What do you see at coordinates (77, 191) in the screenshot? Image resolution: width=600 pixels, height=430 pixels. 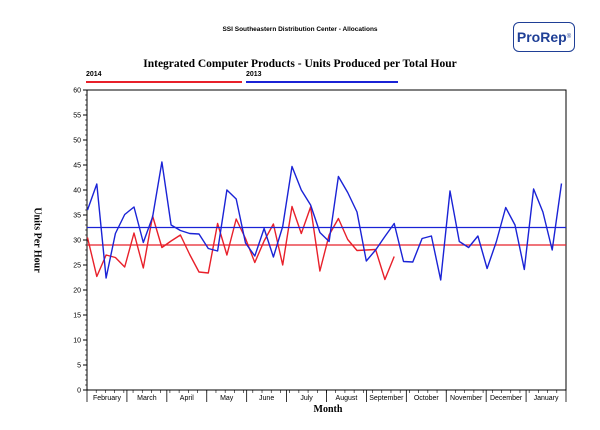 I see `y-tick-label: 40` at bounding box center [77, 191].